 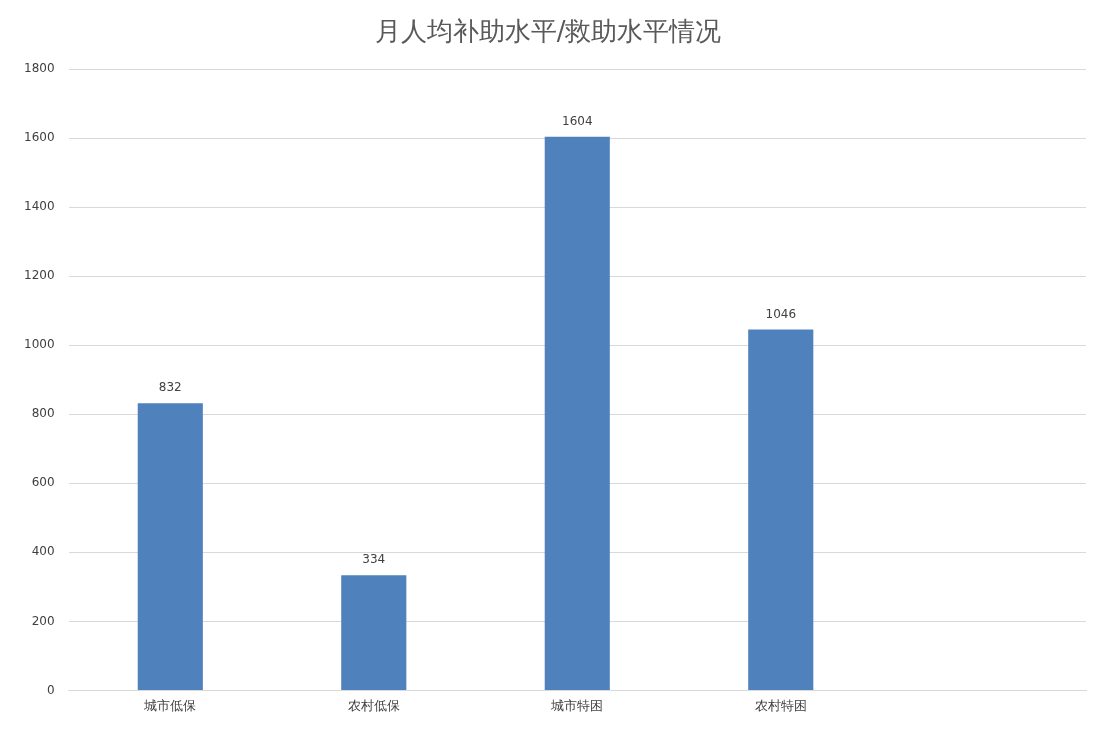 I want to click on y-tick-label: 1400, so click(x=39, y=206).